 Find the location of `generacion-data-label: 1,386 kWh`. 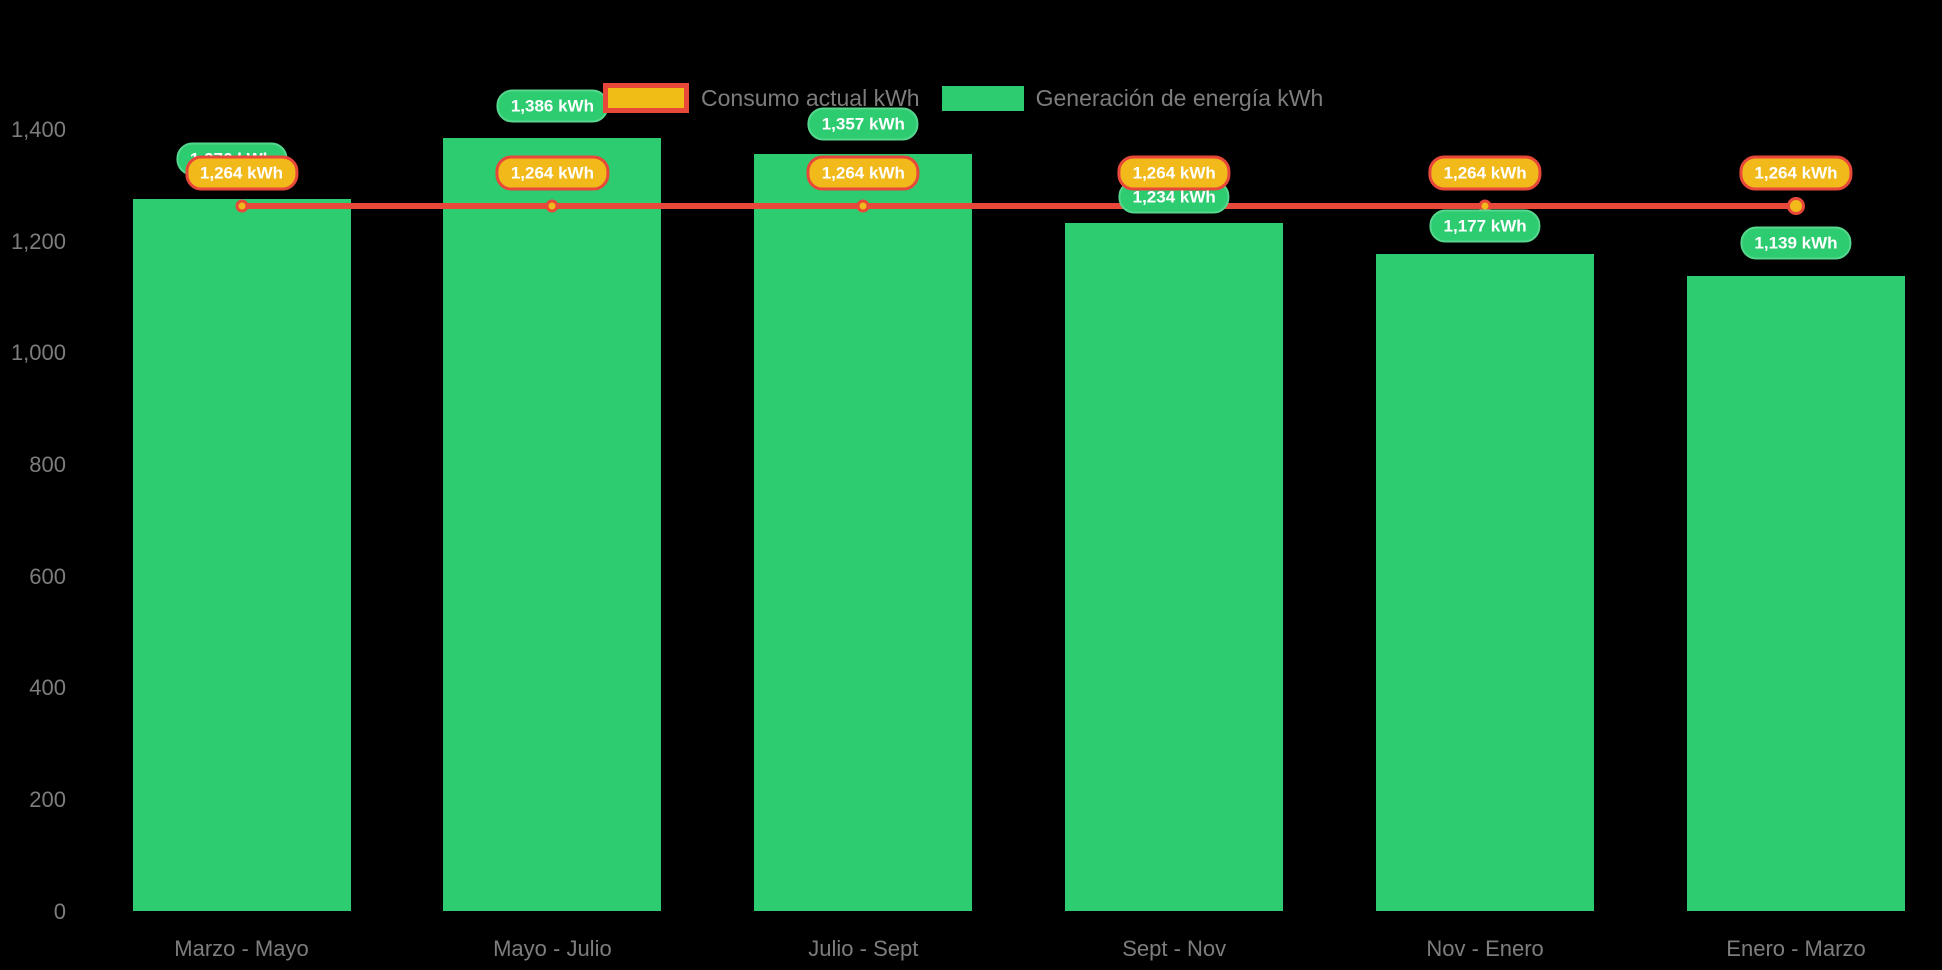

generacion-data-label: 1,386 kWh is located at coordinates (552, 106).